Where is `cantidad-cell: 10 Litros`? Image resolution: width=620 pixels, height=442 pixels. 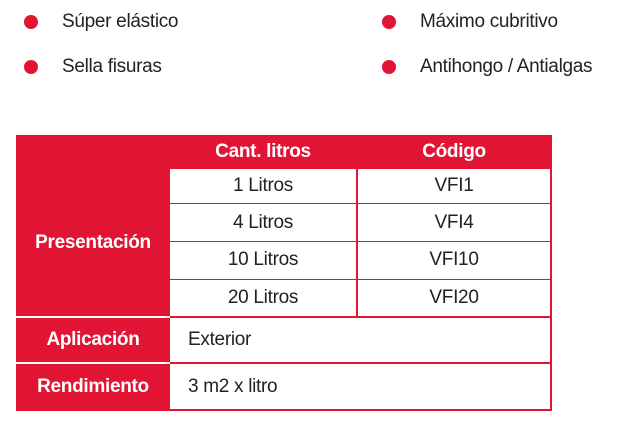
cantidad-cell: 10 Litros is located at coordinates (263, 260).